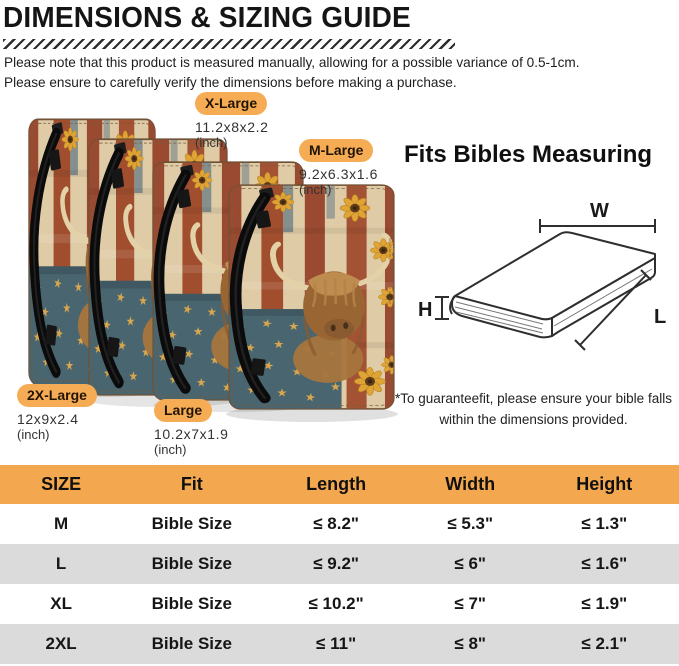  I want to click on label-mlarge: M-Large 9.2x6.3x1.6 (inch), so click(338, 168).